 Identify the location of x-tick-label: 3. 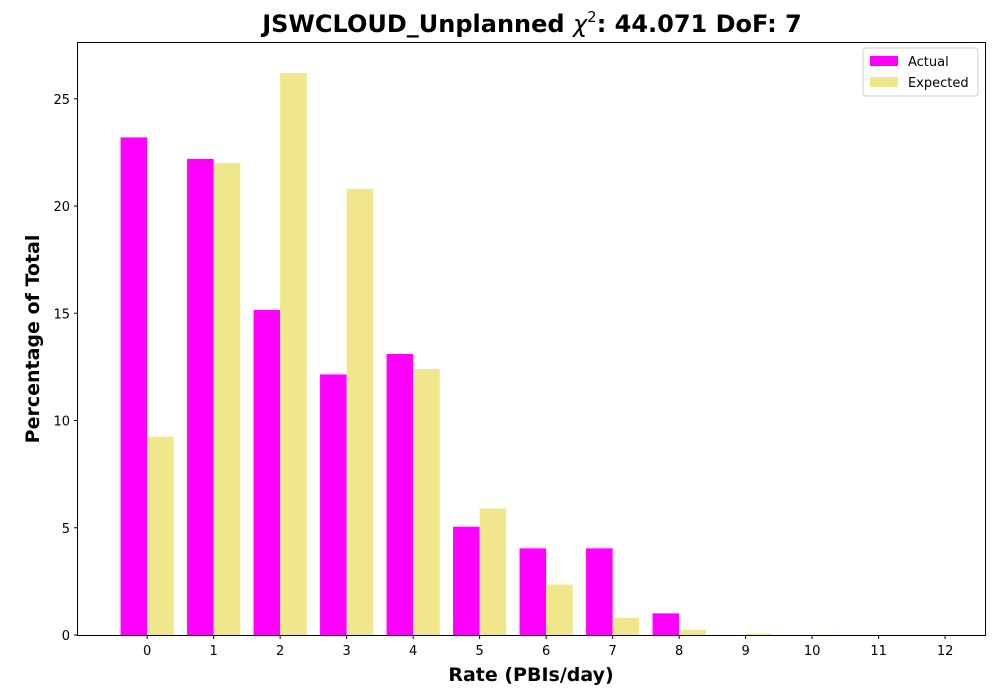
(347, 651).